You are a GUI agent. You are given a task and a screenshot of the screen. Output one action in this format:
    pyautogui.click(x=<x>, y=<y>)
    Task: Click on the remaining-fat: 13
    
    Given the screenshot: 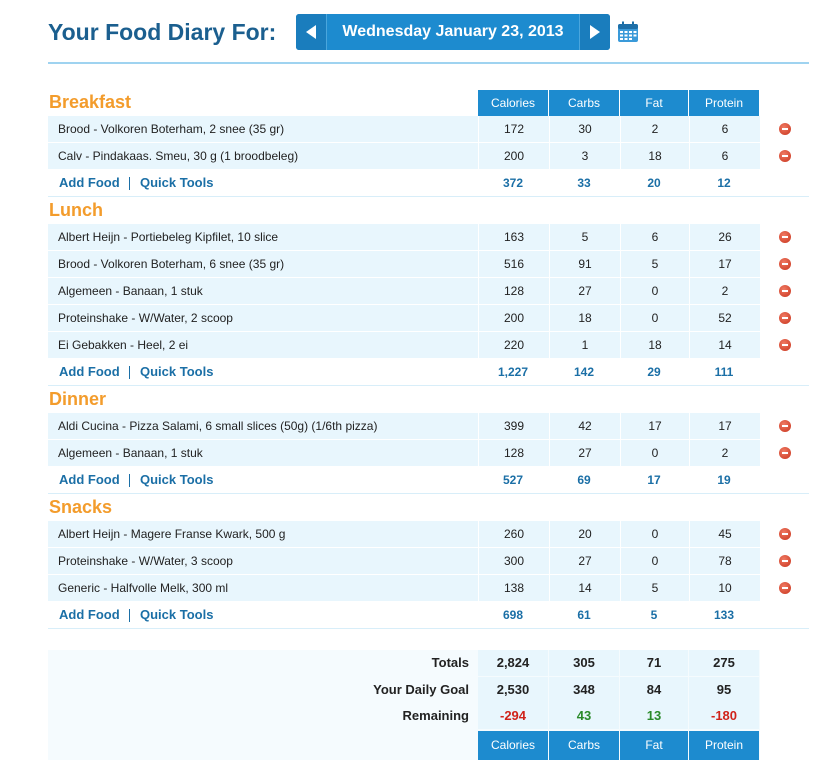 What is the action you would take?
    pyautogui.click(x=654, y=716)
    